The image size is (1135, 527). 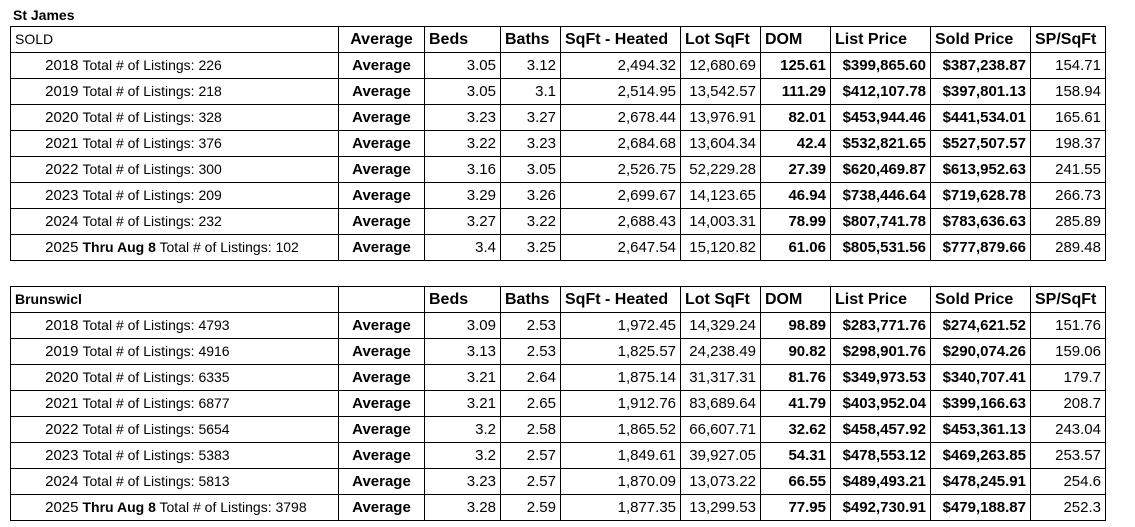 What do you see at coordinates (880, 299) in the screenshot?
I see `header-list-price: List Price` at bounding box center [880, 299].